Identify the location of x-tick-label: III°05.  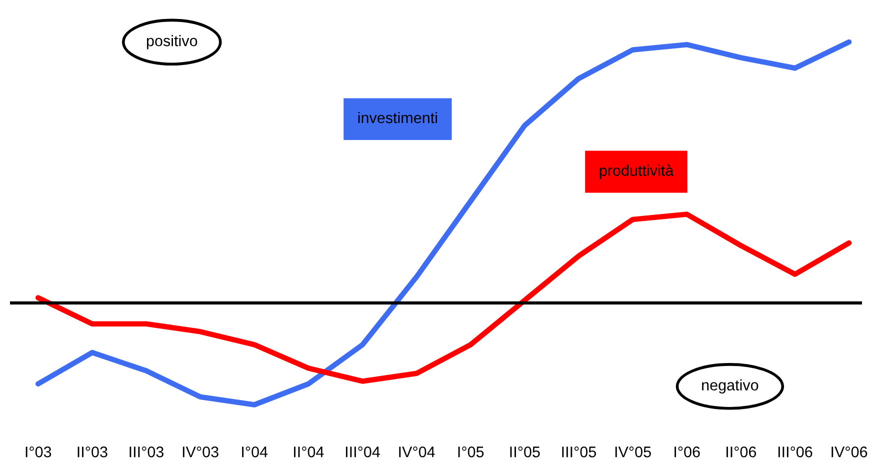
(579, 452).